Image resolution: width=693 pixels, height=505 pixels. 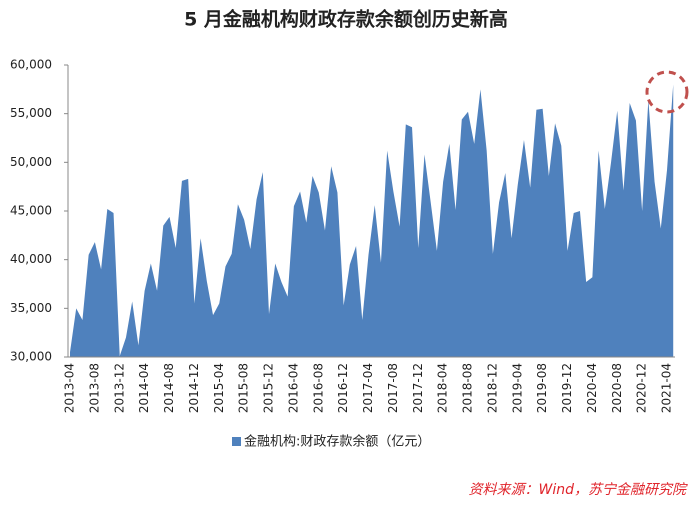 What do you see at coordinates (318, 388) in the screenshot?
I see `x-tick-label: 2016-08` at bounding box center [318, 388].